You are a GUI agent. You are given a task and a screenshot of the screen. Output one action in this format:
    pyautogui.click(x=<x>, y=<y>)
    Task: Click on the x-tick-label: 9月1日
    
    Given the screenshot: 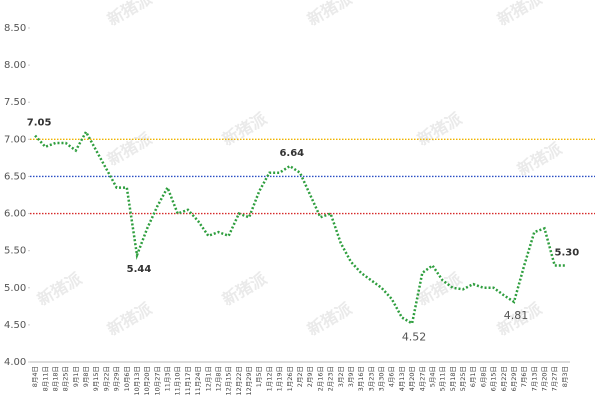 What is the action you would take?
    pyautogui.click(x=76, y=376)
    